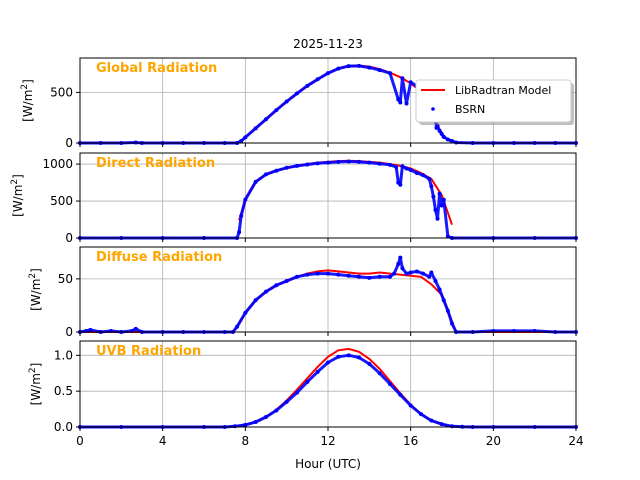 The width and height of the screenshot is (640, 480). I want to click on y-tick-label: 0.0, so click(63, 427).